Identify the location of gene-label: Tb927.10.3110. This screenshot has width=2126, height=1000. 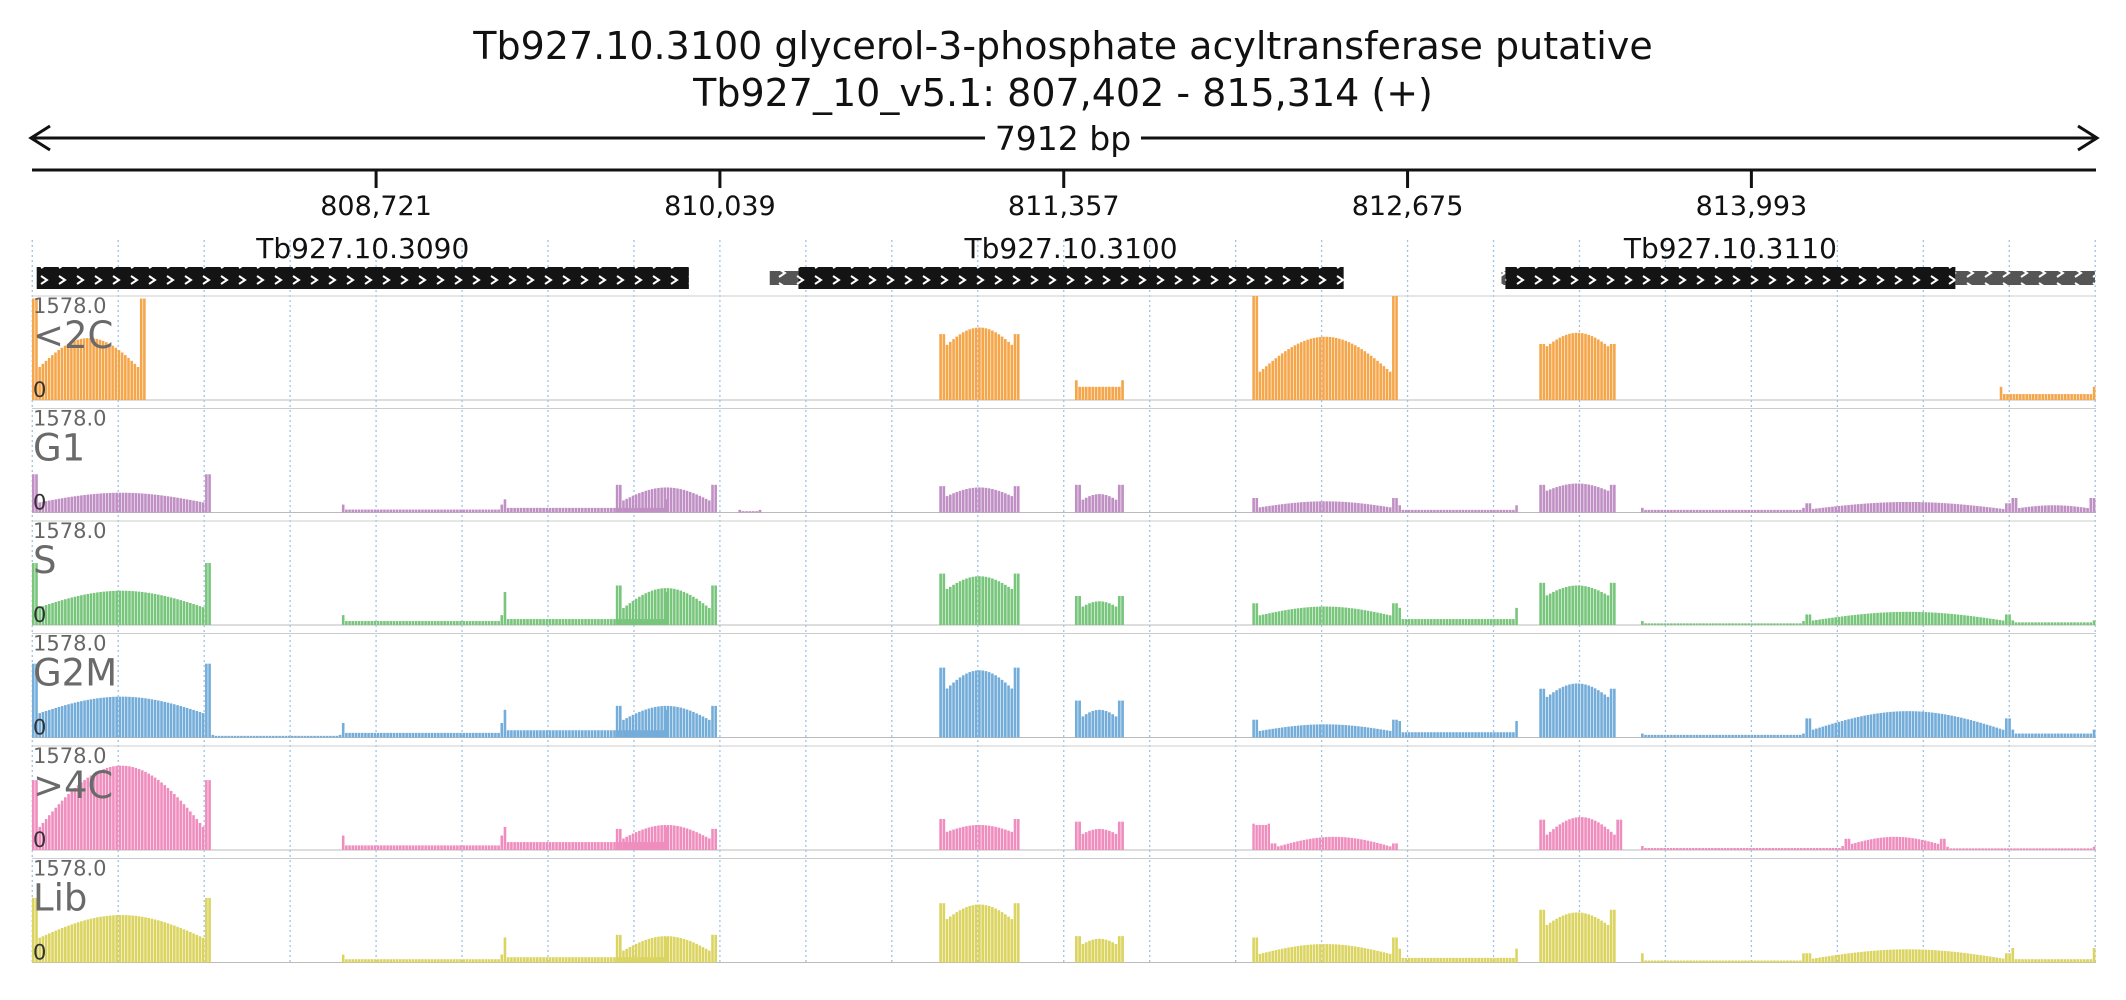
(1730, 248).